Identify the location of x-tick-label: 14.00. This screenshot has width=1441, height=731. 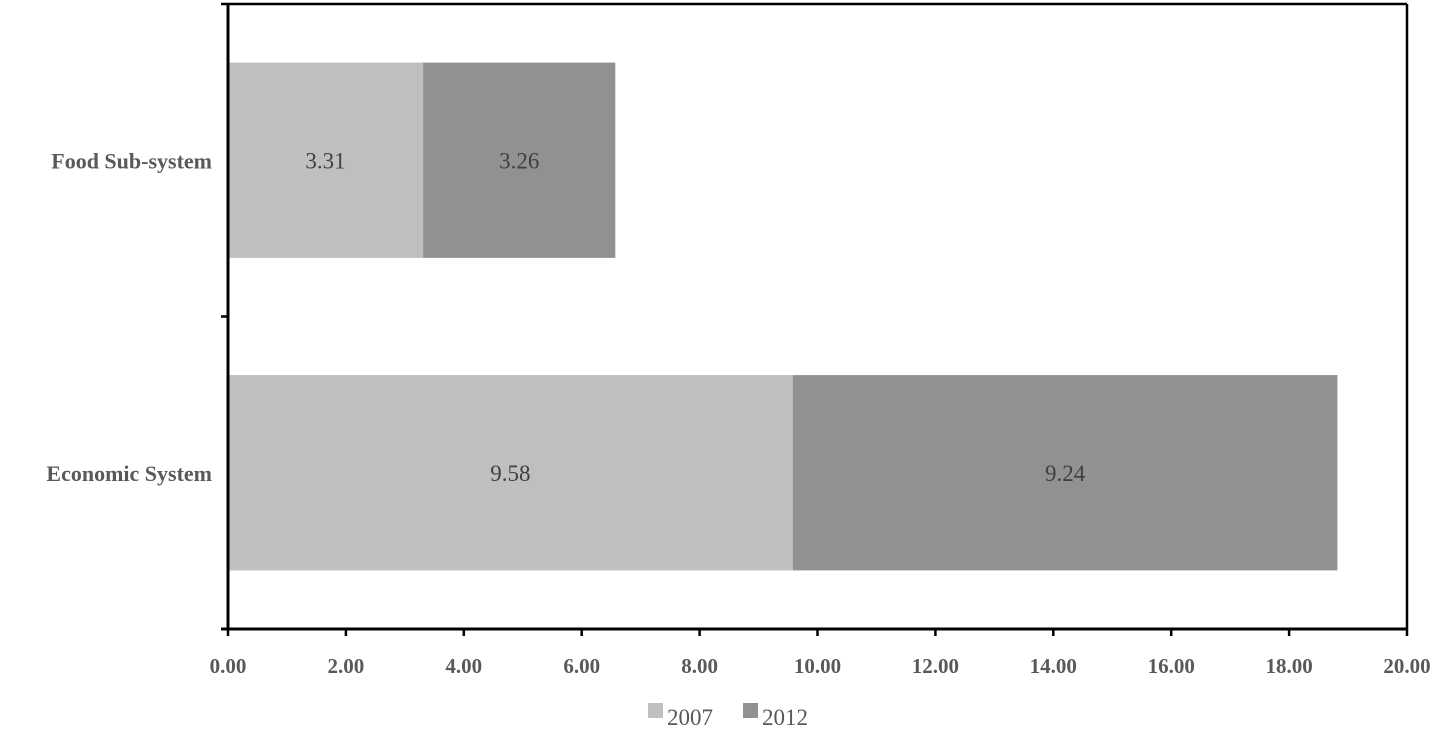
(1053, 666).